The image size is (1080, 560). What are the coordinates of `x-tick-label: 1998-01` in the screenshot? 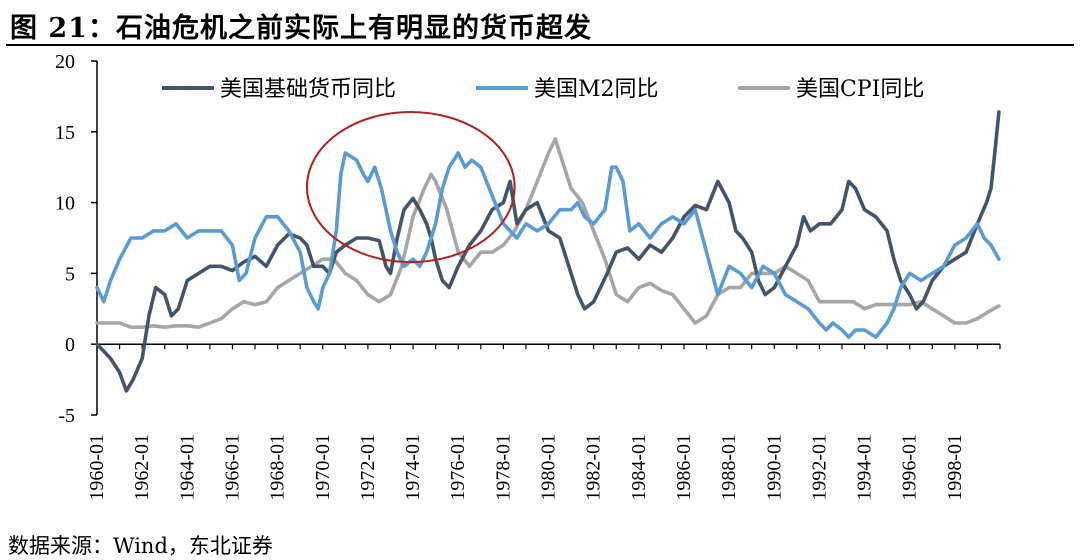 It's located at (955, 467).